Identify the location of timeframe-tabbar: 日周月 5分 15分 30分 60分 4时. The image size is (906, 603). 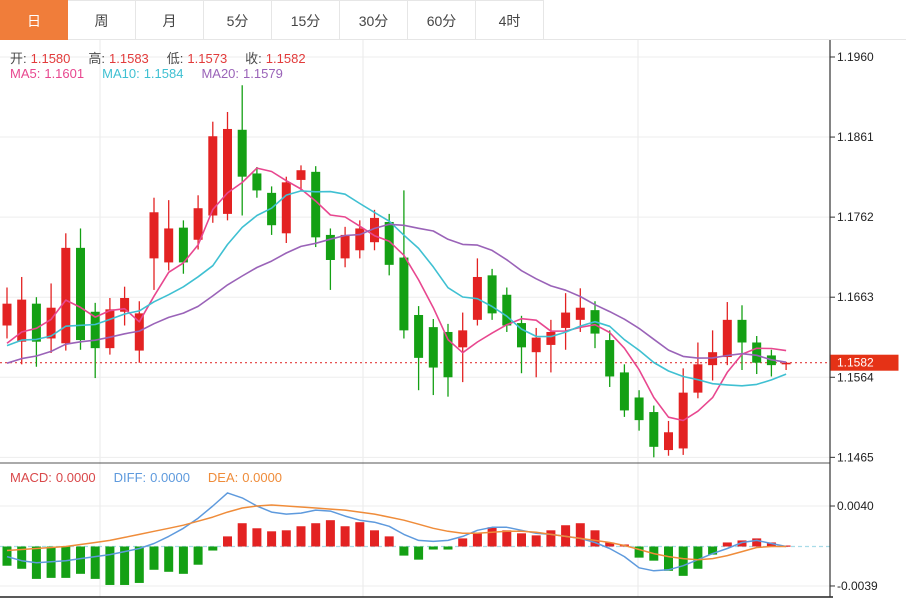
(453, 20).